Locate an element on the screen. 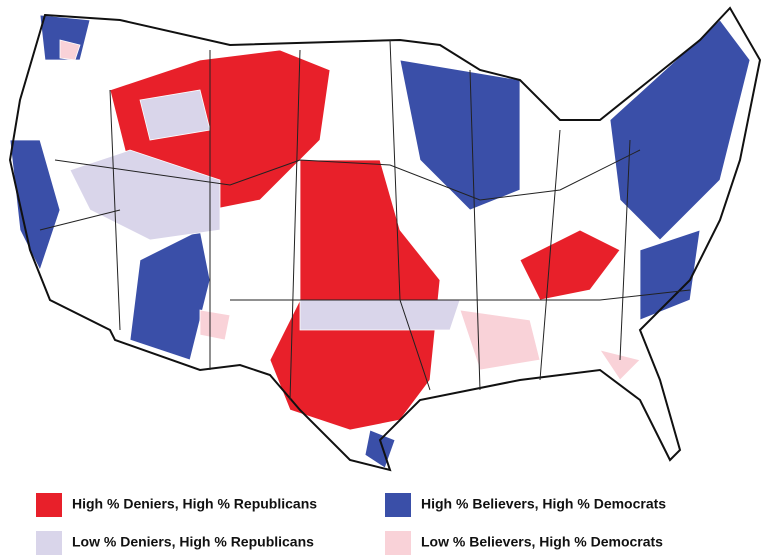  legend-label: Low % Deniers, High % Republicans is located at coordinates (193, 542).